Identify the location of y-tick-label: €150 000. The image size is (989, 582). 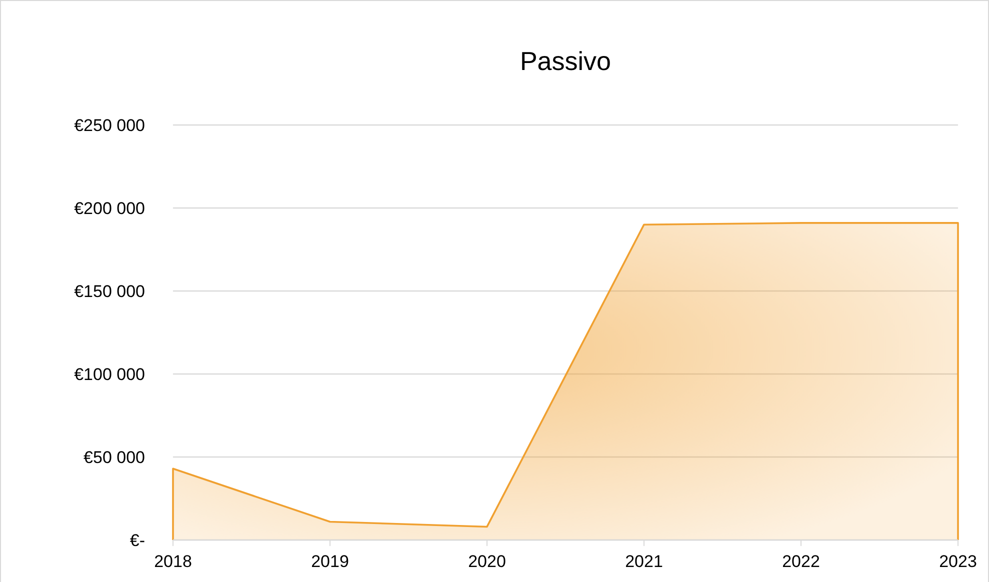
(109, 291).